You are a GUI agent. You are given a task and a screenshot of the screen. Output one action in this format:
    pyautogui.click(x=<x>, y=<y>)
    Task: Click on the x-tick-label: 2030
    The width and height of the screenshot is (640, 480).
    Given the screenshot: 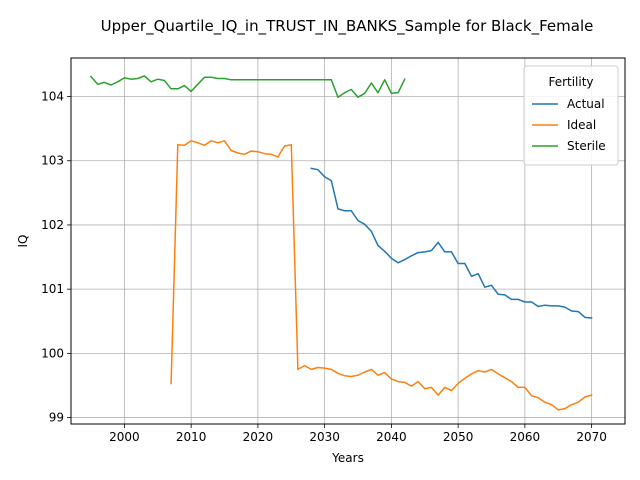 What is the action you would take?
    pyautogui.click(x=324, y=437)
    